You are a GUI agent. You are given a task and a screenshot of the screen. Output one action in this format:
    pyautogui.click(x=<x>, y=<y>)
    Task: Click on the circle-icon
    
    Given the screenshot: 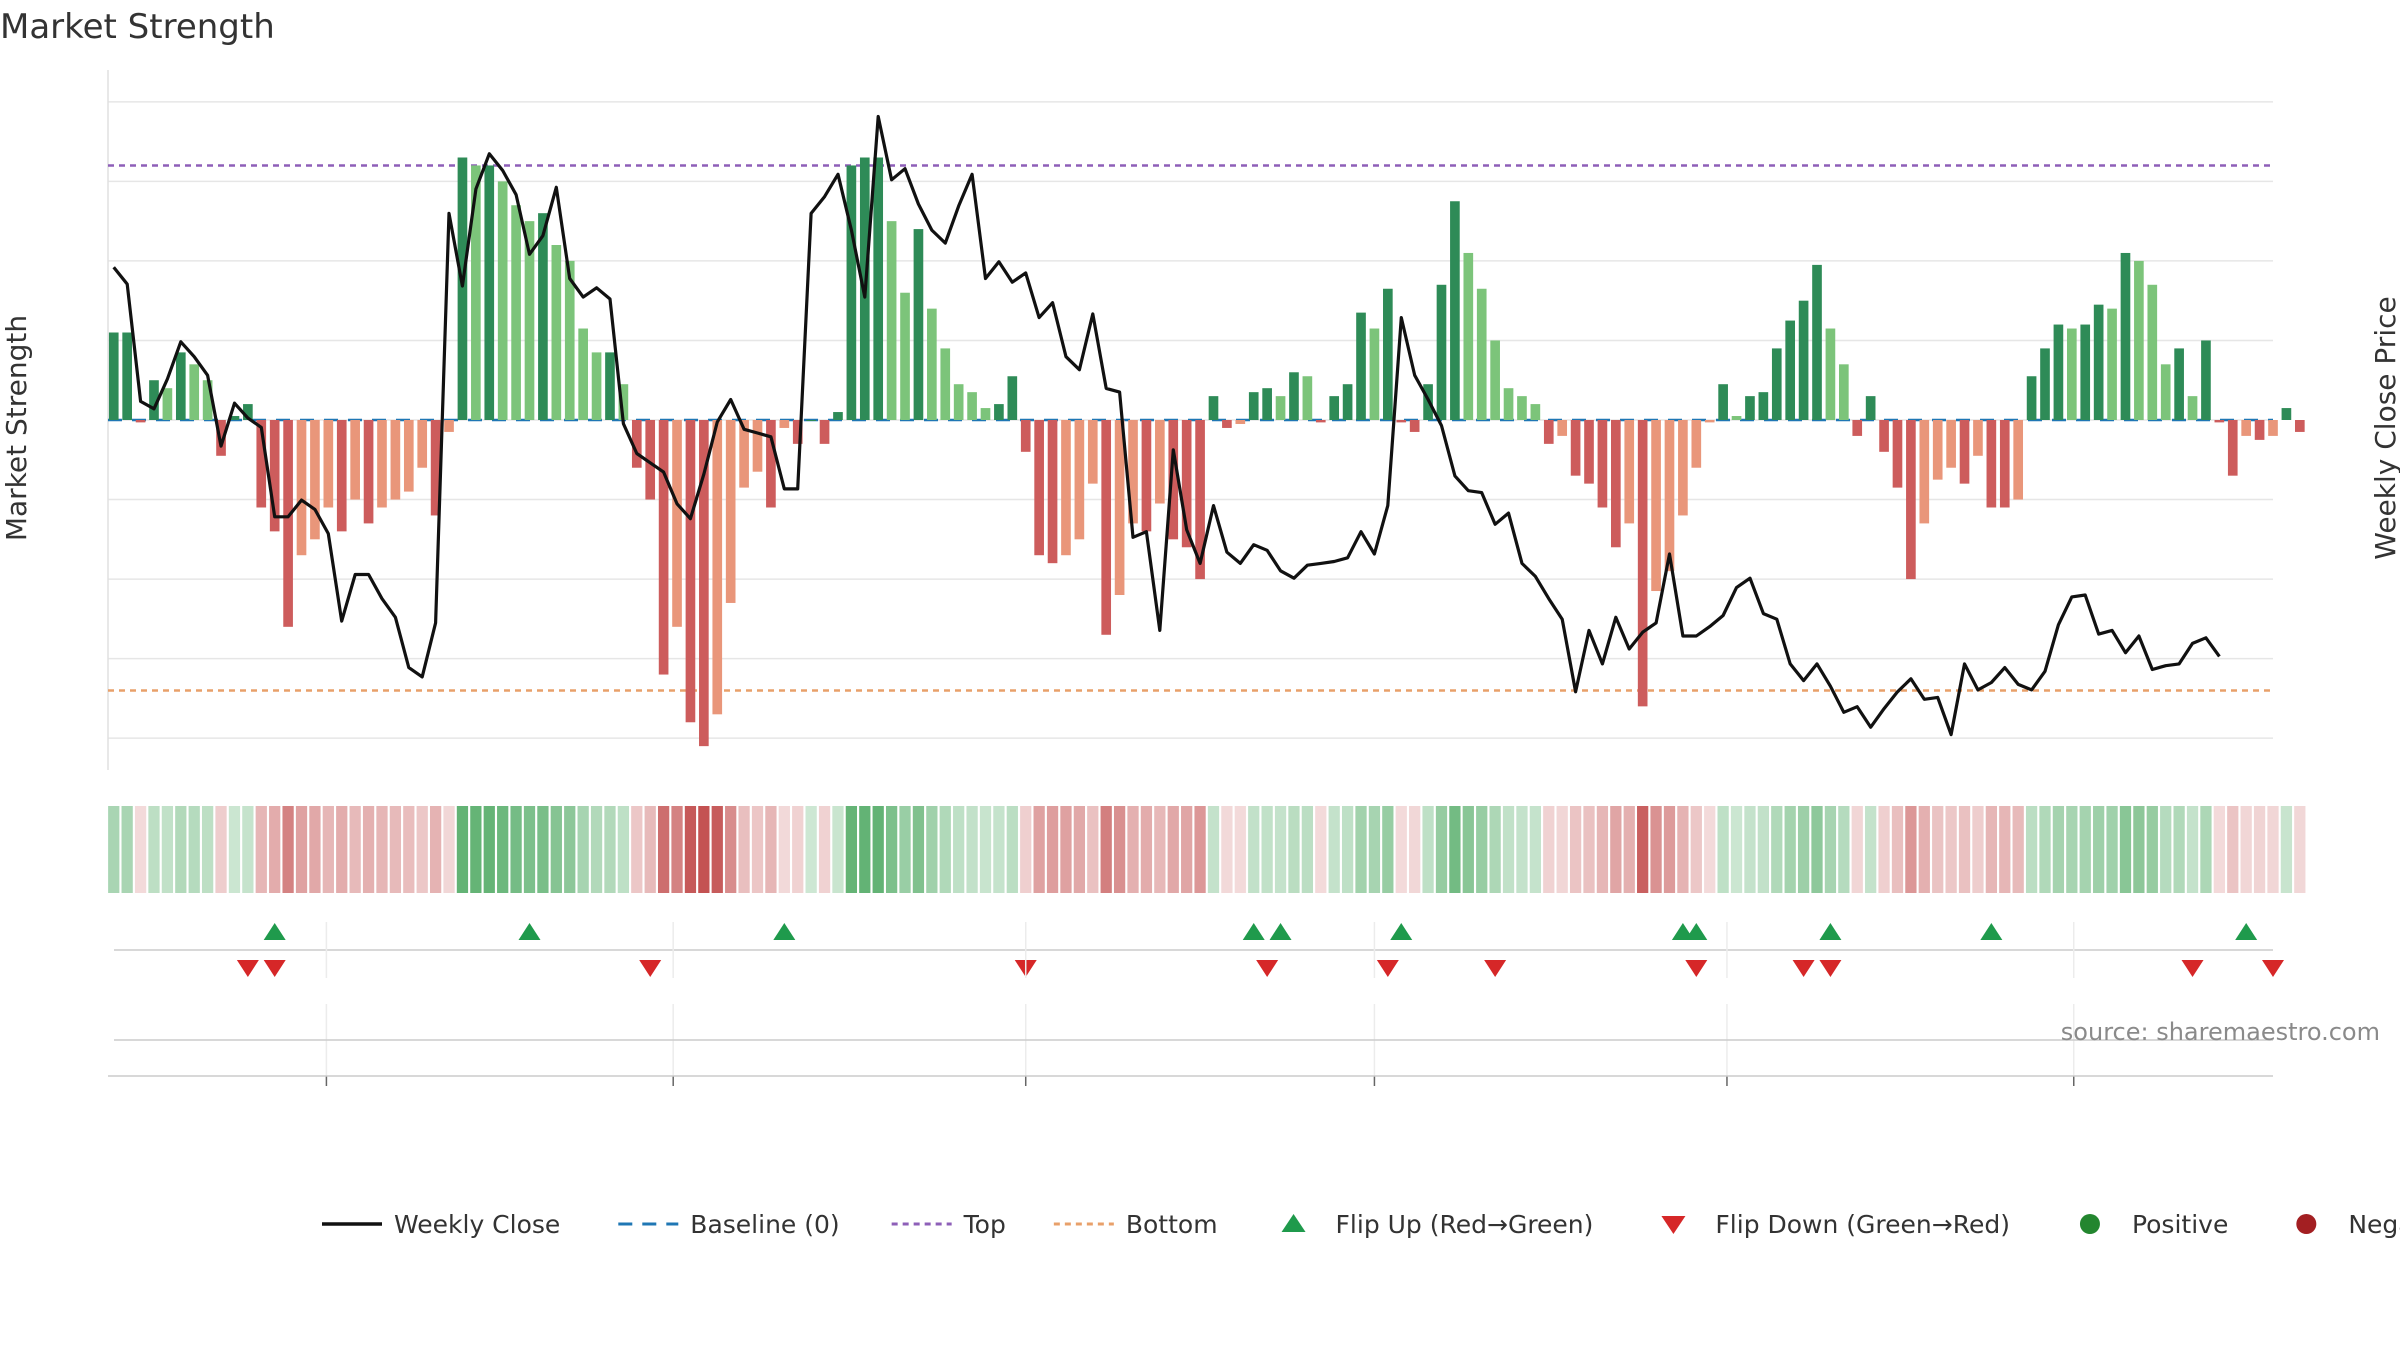 What is the action you would take?
    pyautogui.click(x=2306, y=1224)
    